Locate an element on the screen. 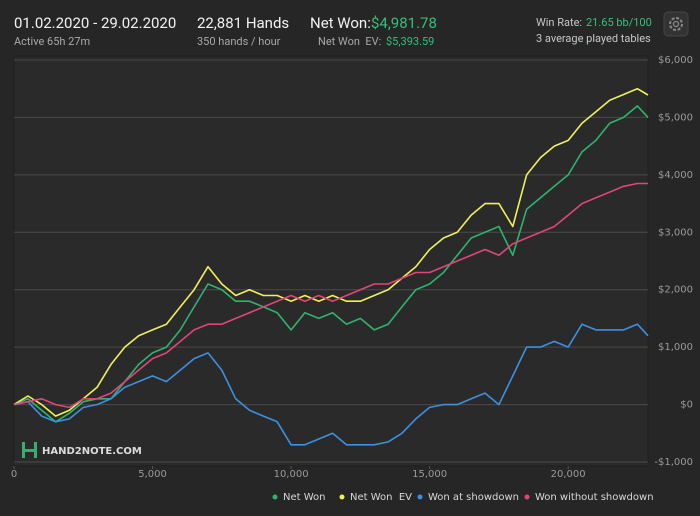 This screenshot has width=700, height=516. x-tick-label: 0 is located at coordinates (14, 474).